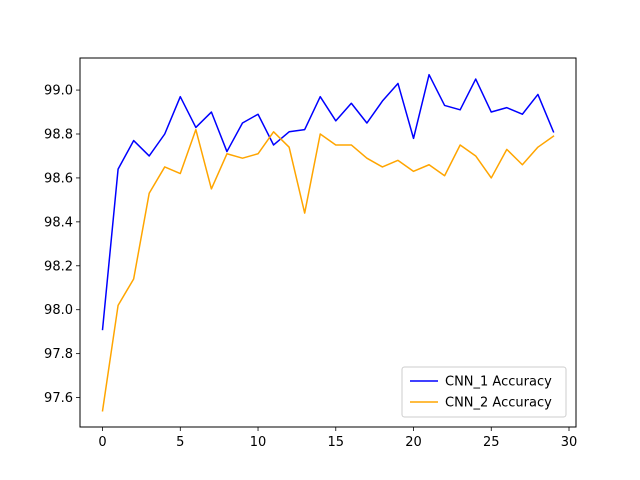 This screenshot has height=480, width=640. I want to click on x-tick-label: 15, so click(336, 442).